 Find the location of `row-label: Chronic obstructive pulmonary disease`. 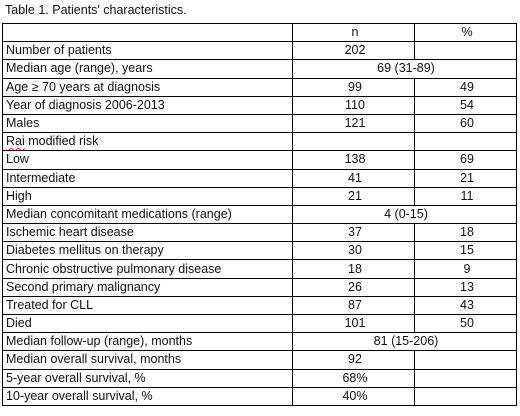

row-label: Chronic obstructive pulmonary disease is located at coordinates (147, 269).